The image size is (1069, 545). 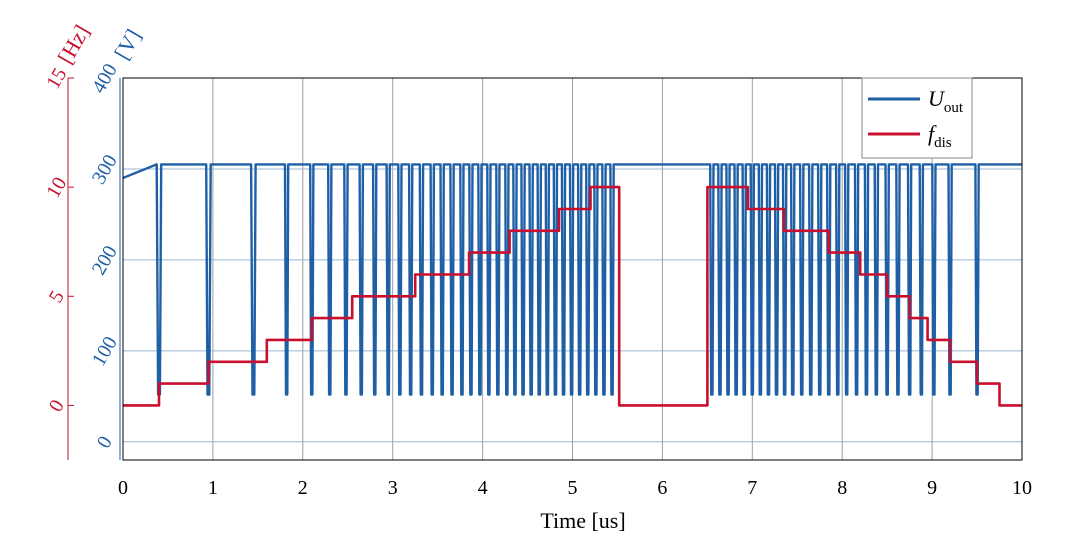 What do you see at coordinates (303, 488) in the screenshot?
I see `x-tick-label: 2` at bounding box center [303, 488].